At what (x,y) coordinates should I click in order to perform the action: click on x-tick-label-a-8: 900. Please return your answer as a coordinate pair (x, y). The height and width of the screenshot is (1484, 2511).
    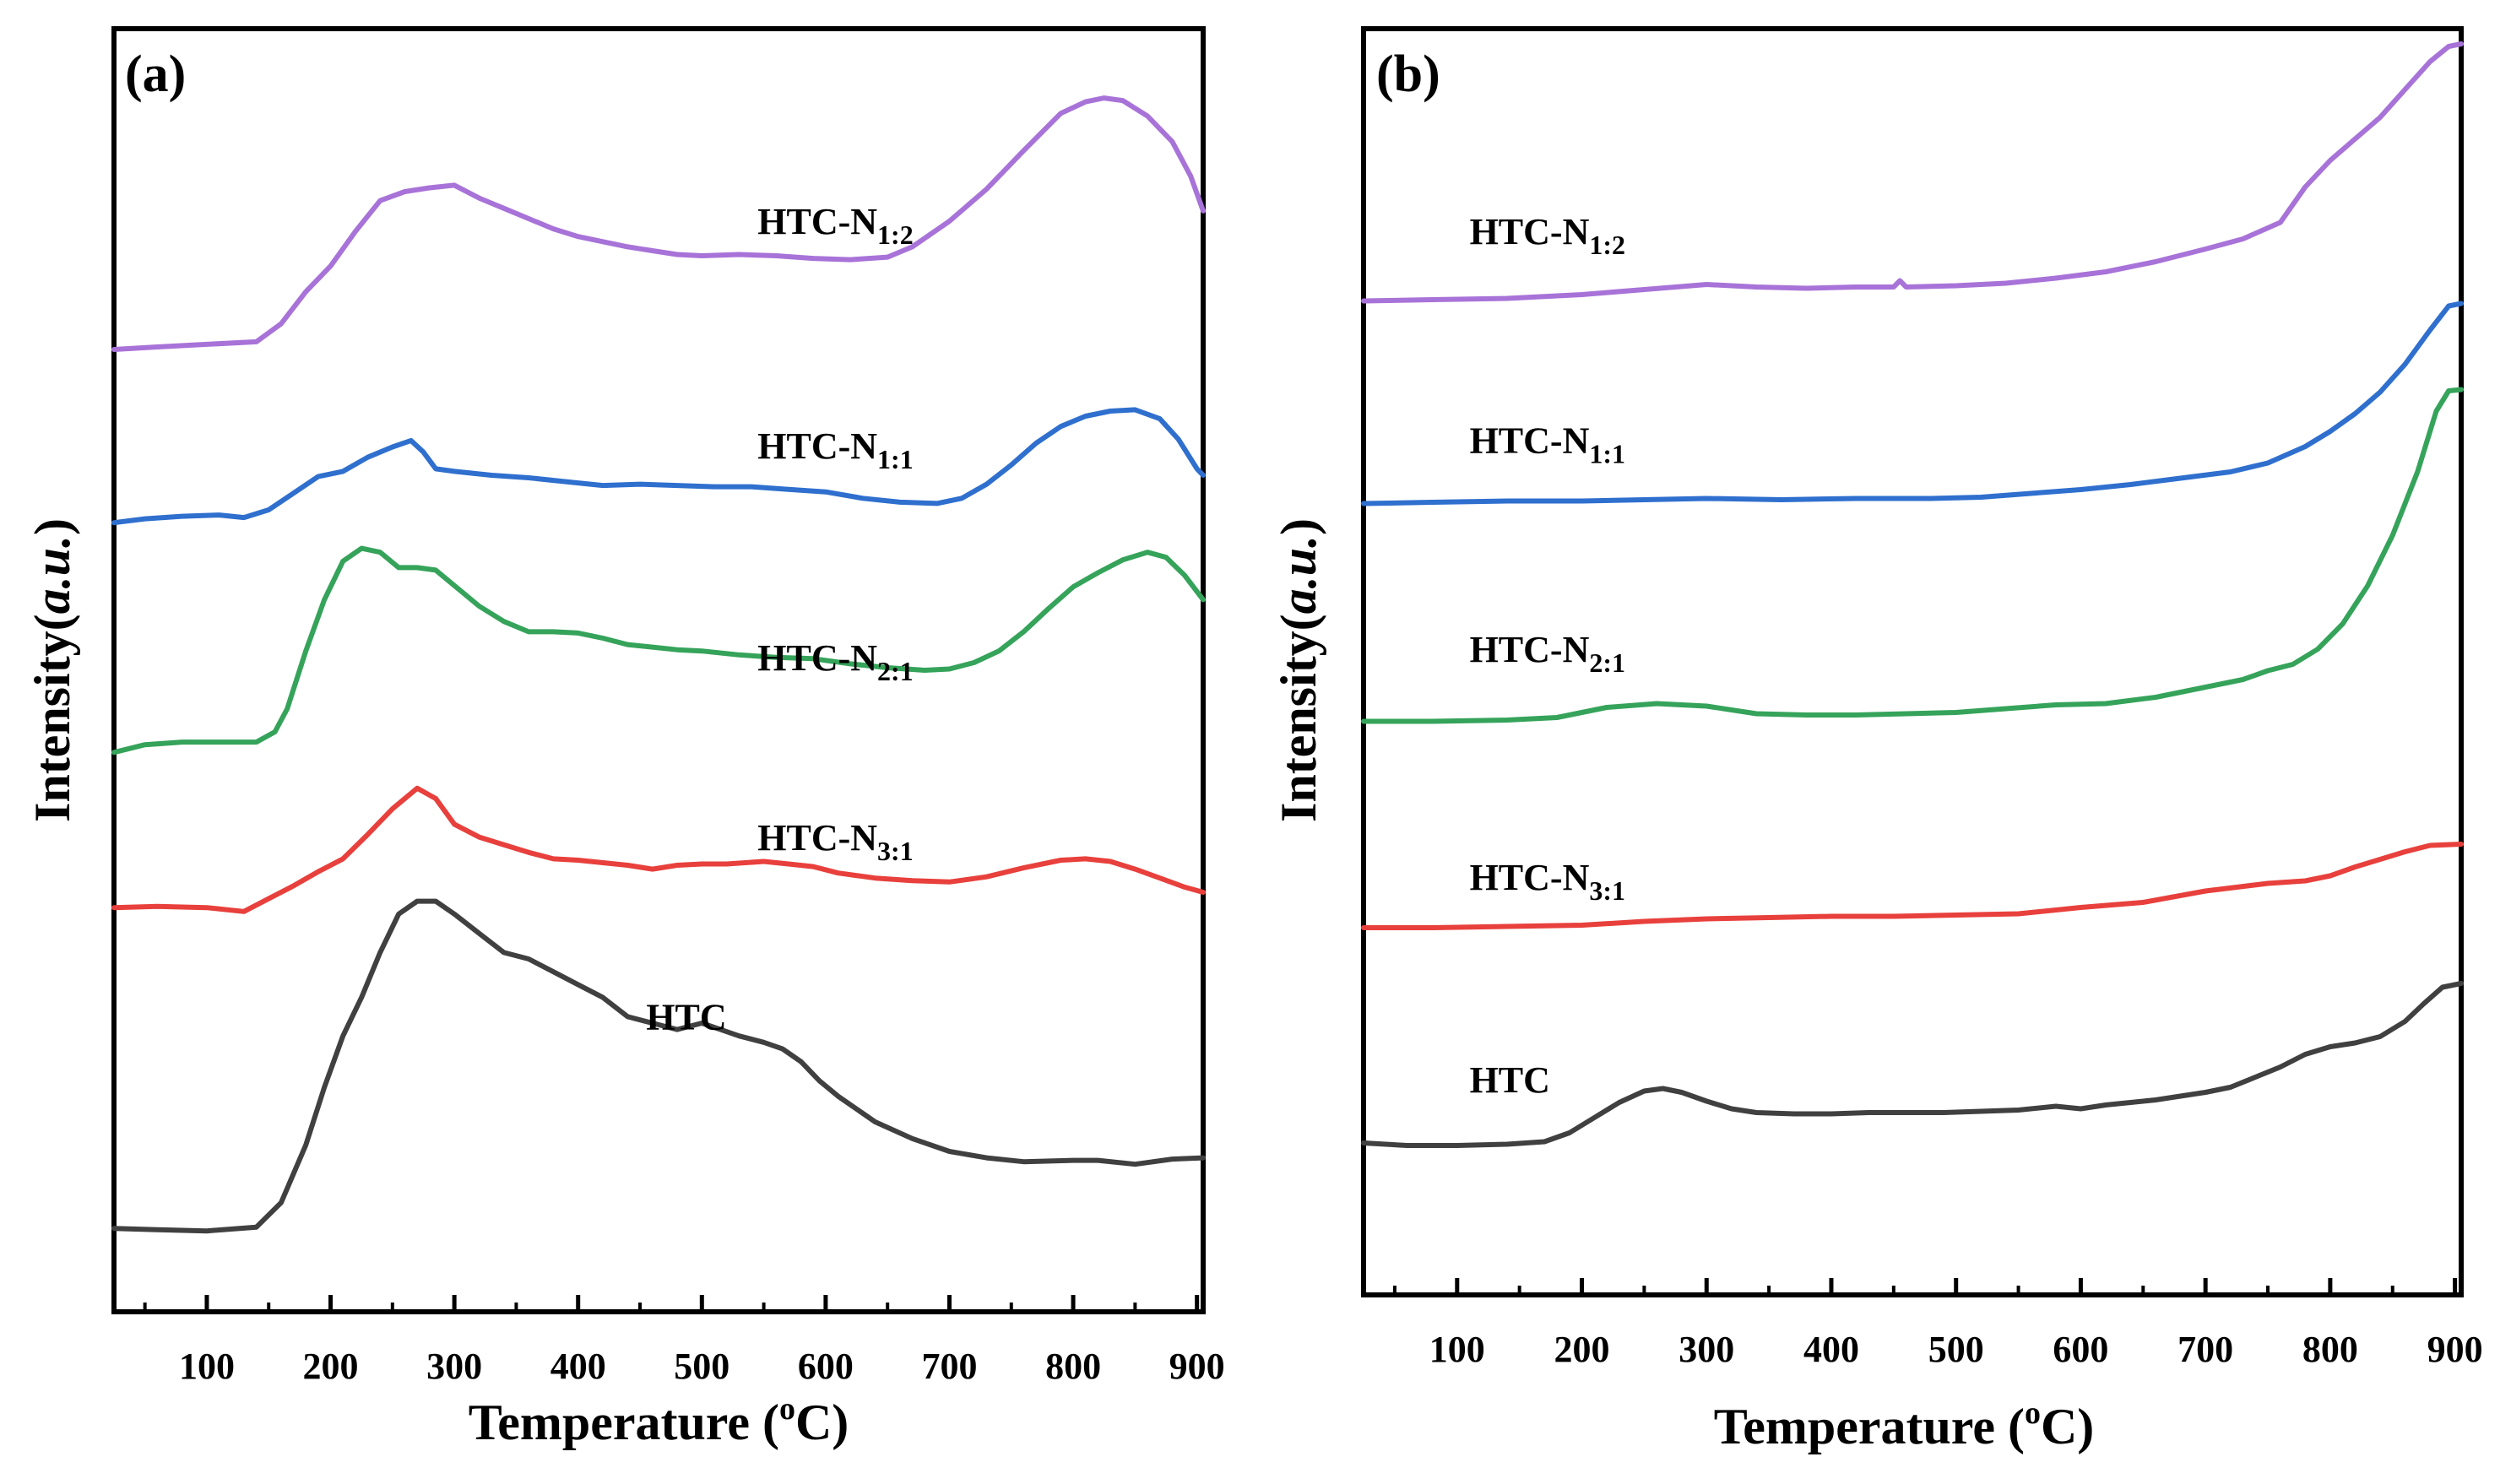
    Looking at the image, I should click on (1197, 1366).